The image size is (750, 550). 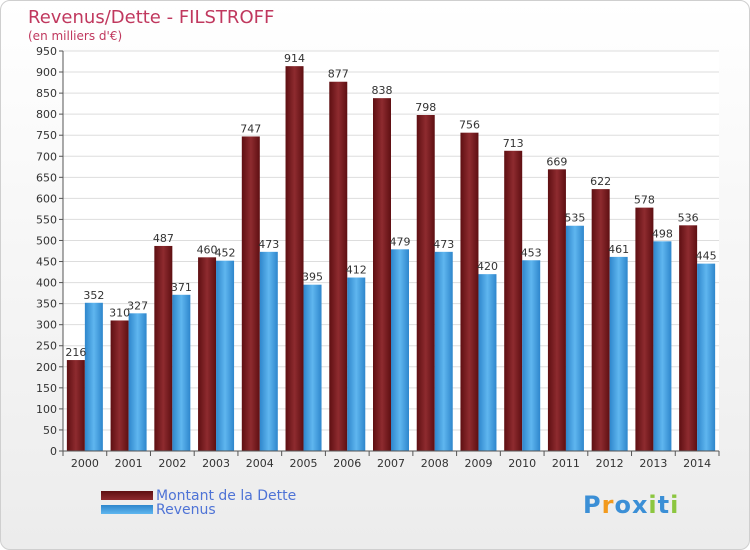 What do you see at coordinates (425, 107) in the screenshot?
I see `data-label-debt: 798` at bounding box center [425, 107].